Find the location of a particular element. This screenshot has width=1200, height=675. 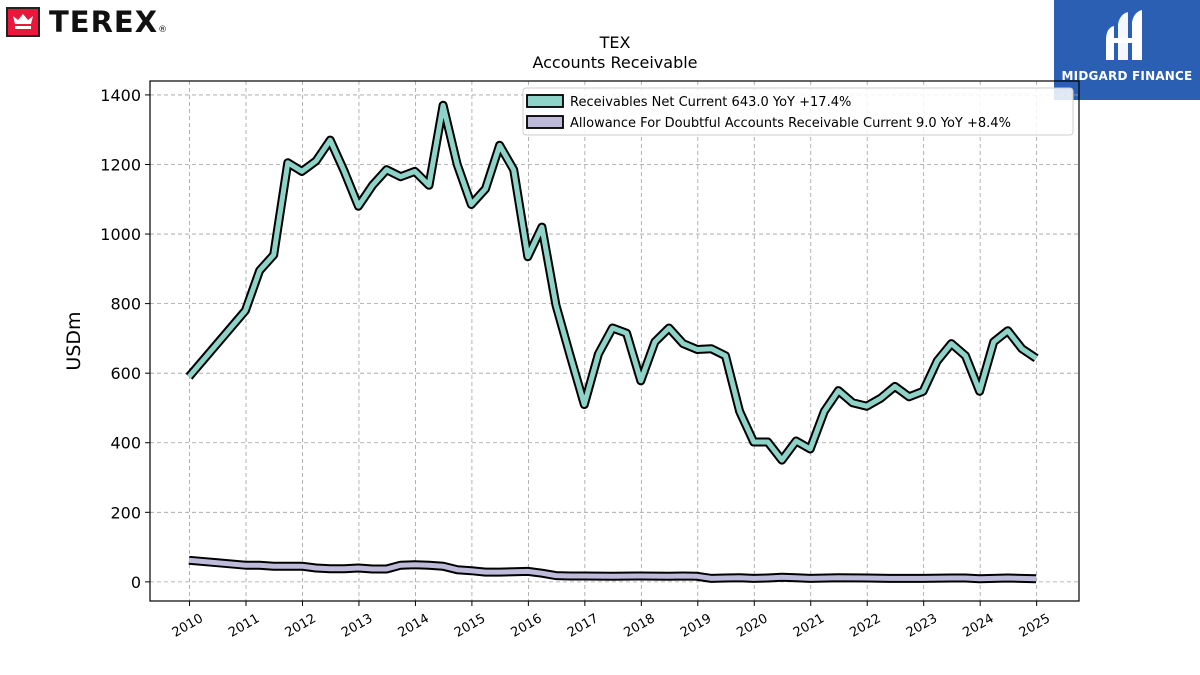

midgard-finance-text: MIDGARD FINANCE is located at coordinates (1127, 76).